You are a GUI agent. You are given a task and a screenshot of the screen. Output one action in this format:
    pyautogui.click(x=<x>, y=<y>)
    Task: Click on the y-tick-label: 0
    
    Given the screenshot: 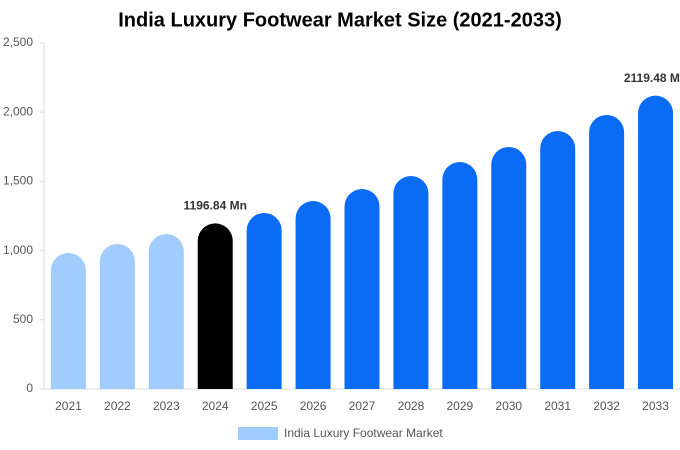 What is the action you would take?
    pyautogui.click(x=29, y=388)
    